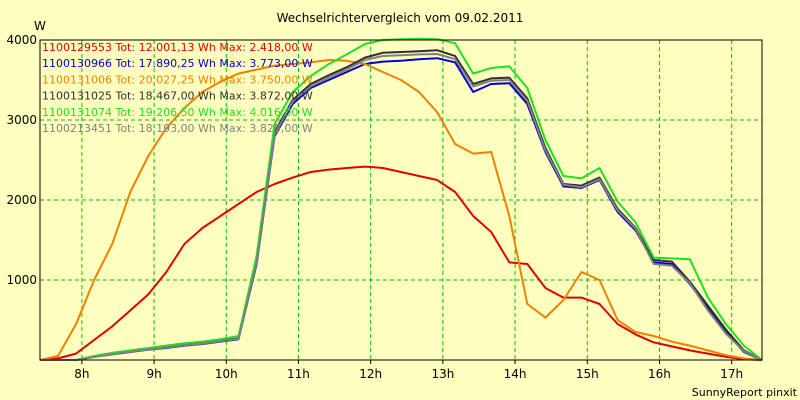 The image size is (800, 400). Describe the element at coordinates (226, 374) in the screenshot. I see `x-tick-label: 10h` at that location.